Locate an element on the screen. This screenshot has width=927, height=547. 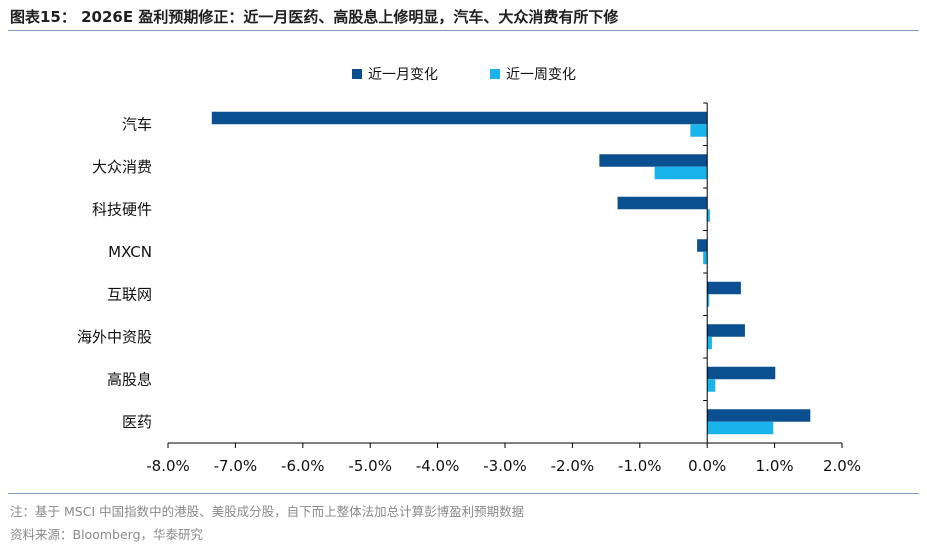
x-tick-label: -3.0% is located at coordinates (505, 466).